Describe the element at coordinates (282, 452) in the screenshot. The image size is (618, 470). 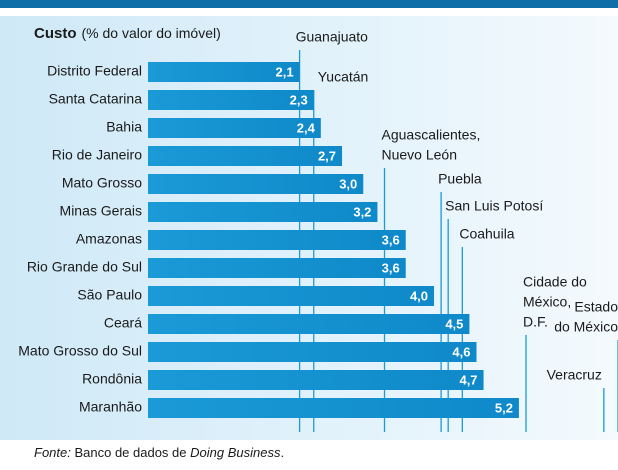
I see `source-end: .` at that location.